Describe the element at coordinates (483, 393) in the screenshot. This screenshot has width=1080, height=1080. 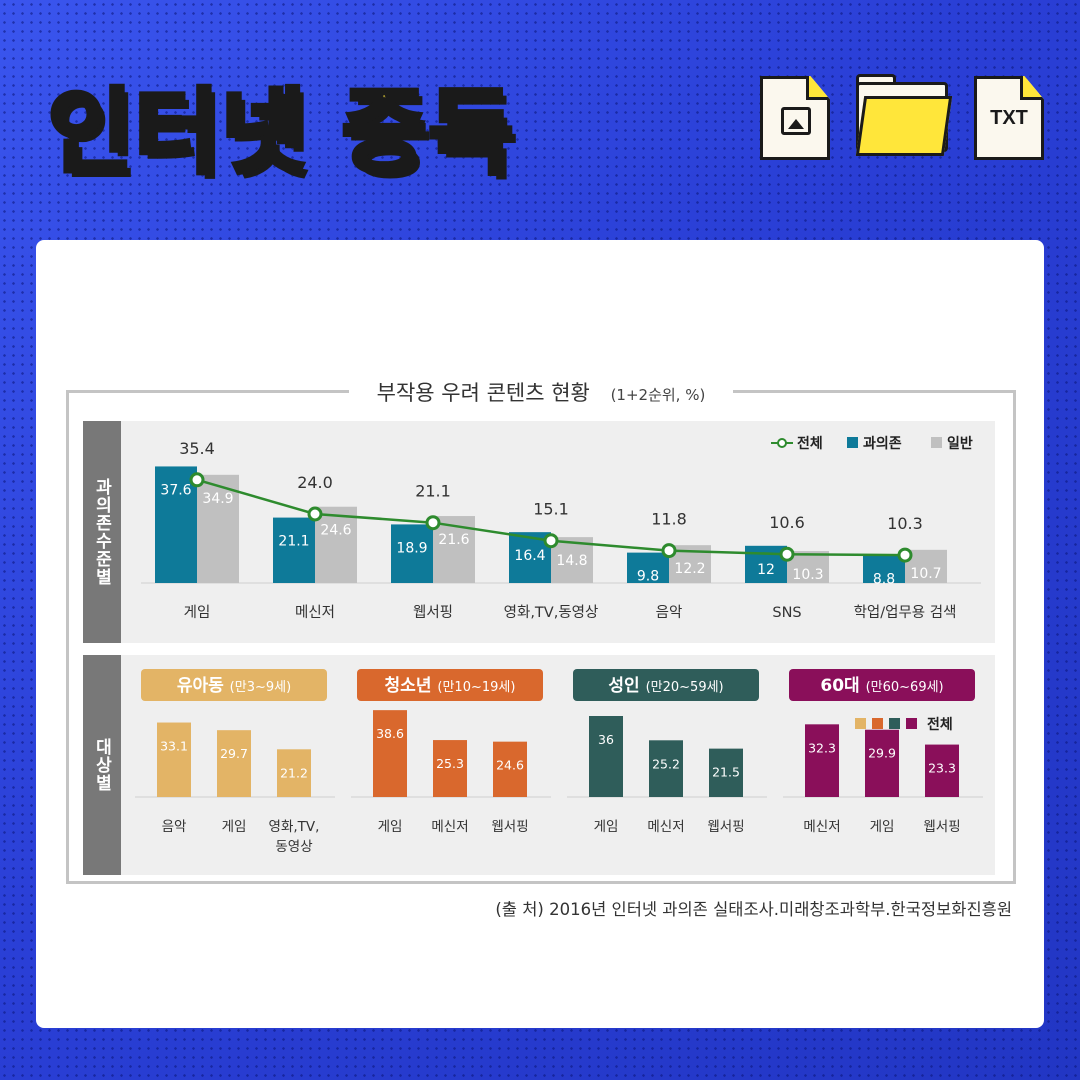
I see `chart-title-text: 부작용 우려 콘텐츠 현황` at that location.